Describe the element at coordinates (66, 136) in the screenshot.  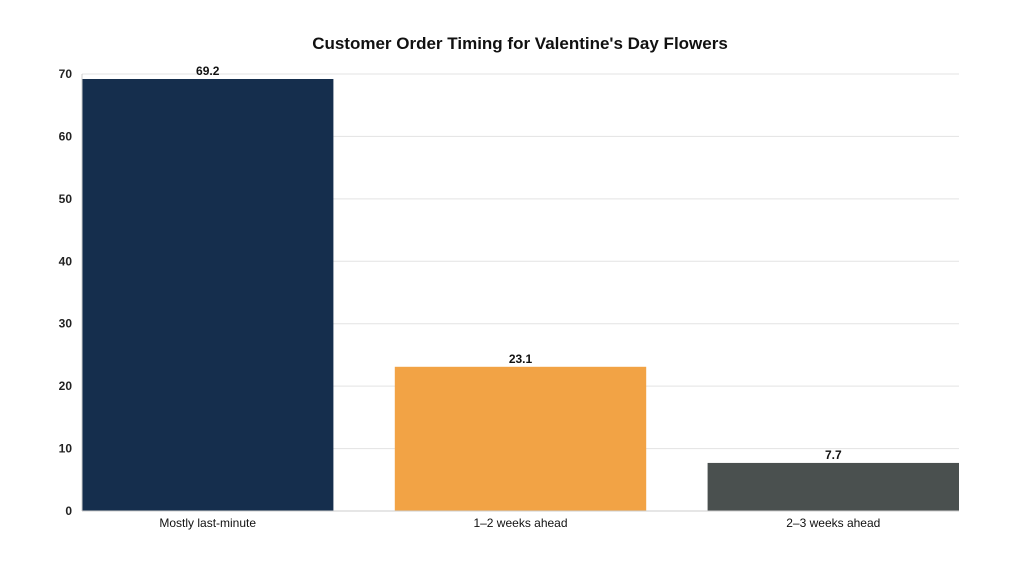
I see `y-tick-label: 60` at that location.